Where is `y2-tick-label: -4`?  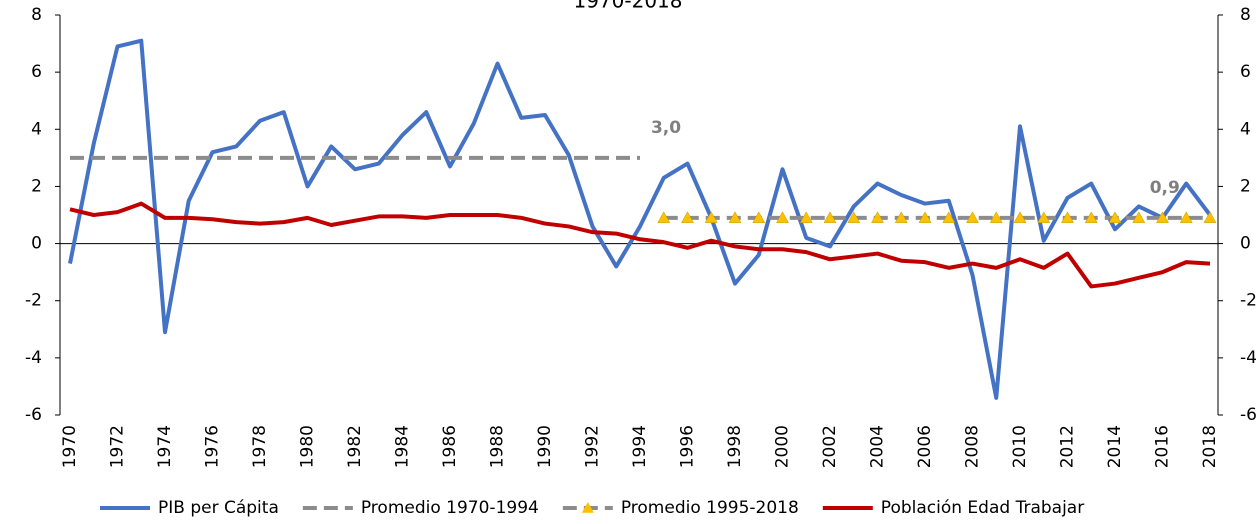
y2-tick-label: -4 is located at coordinates (1248, 358).